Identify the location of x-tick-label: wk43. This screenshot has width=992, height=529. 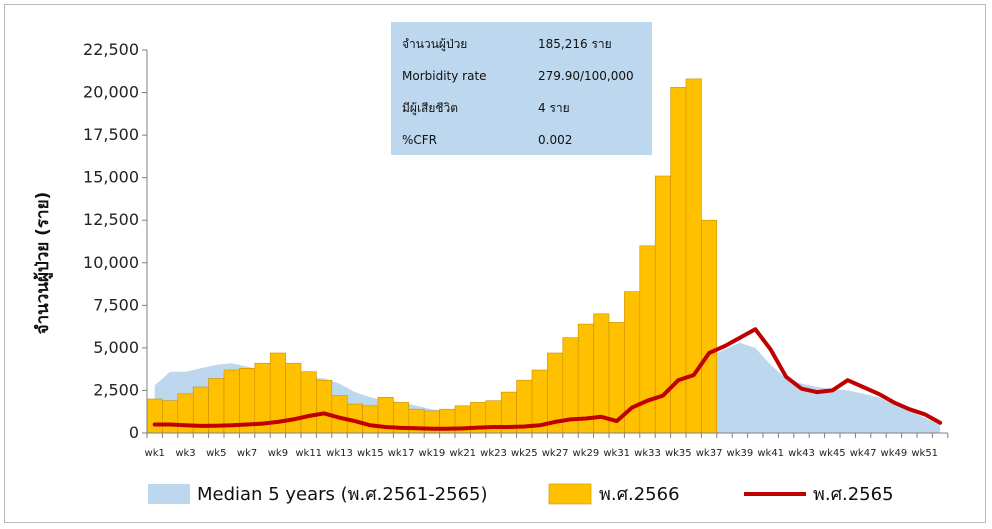
(801, 453).